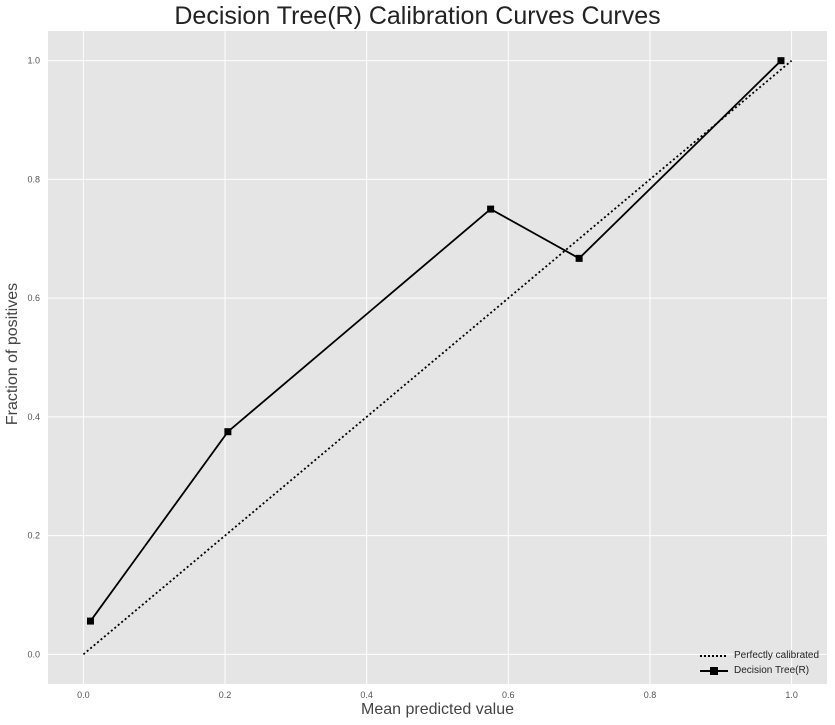 This screenshot has width=835, height=725. I want to click on x-tick-label: 0.4, so click(366, 695).